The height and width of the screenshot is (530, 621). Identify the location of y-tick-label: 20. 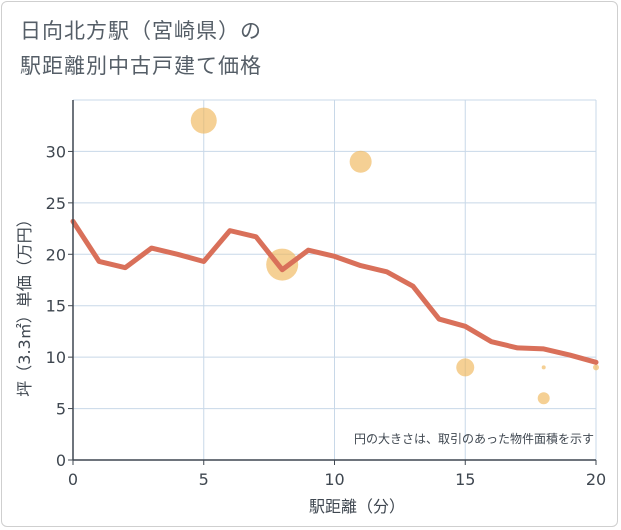
(56, 254).